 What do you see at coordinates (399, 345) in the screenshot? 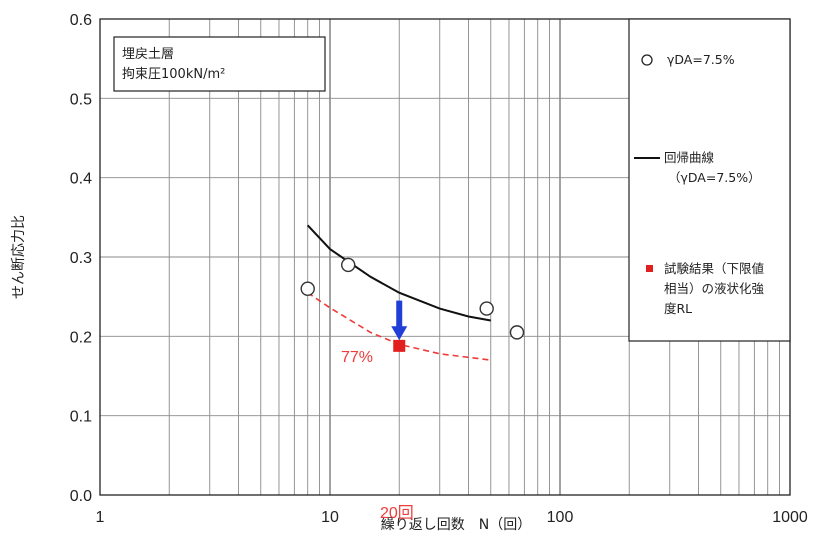
I see `data-point-red-square` at bounding box center [399, 345].